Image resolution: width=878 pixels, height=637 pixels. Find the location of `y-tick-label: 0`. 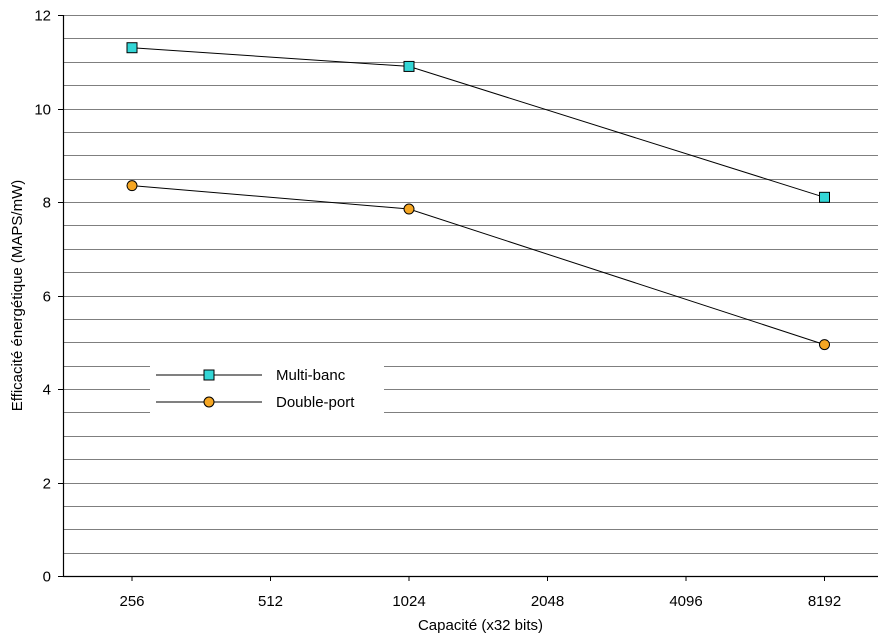

y-tick-label: 0 is located at coordinates (47, 577).